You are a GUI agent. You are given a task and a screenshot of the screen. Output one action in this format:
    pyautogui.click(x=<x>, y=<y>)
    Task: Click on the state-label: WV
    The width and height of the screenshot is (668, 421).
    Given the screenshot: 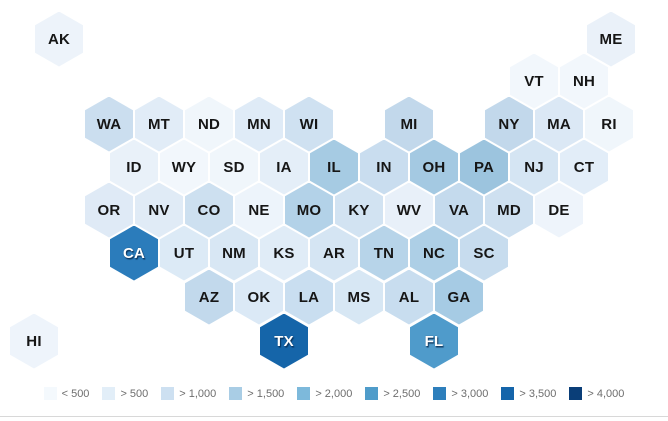 What is the action you would take?
    pyautogui.click(x=409, y=210)
    